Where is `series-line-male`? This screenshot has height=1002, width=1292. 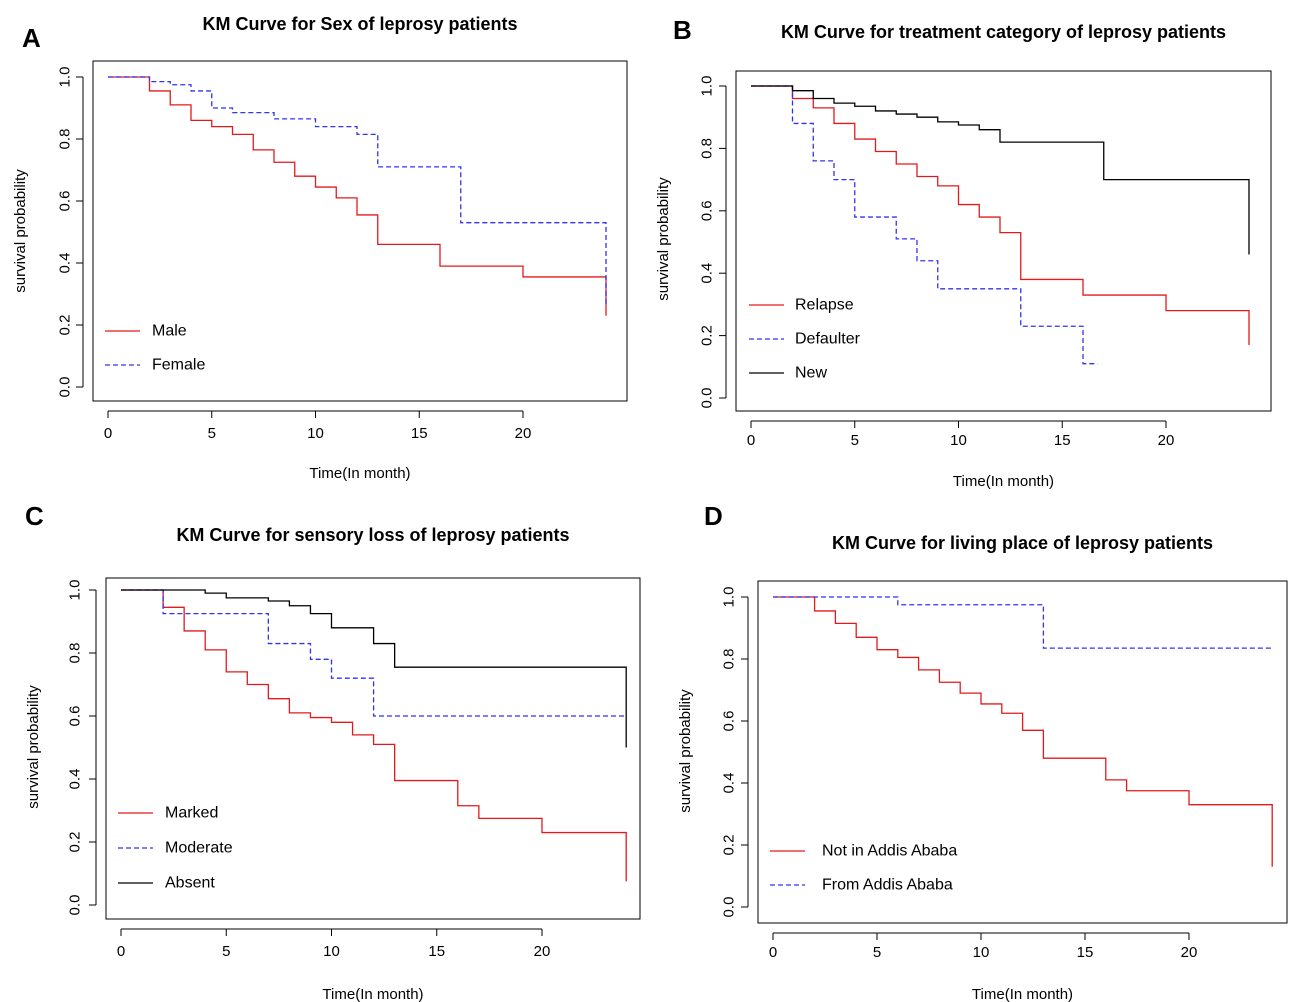 series-line-male is located at coordinates (357, 196).